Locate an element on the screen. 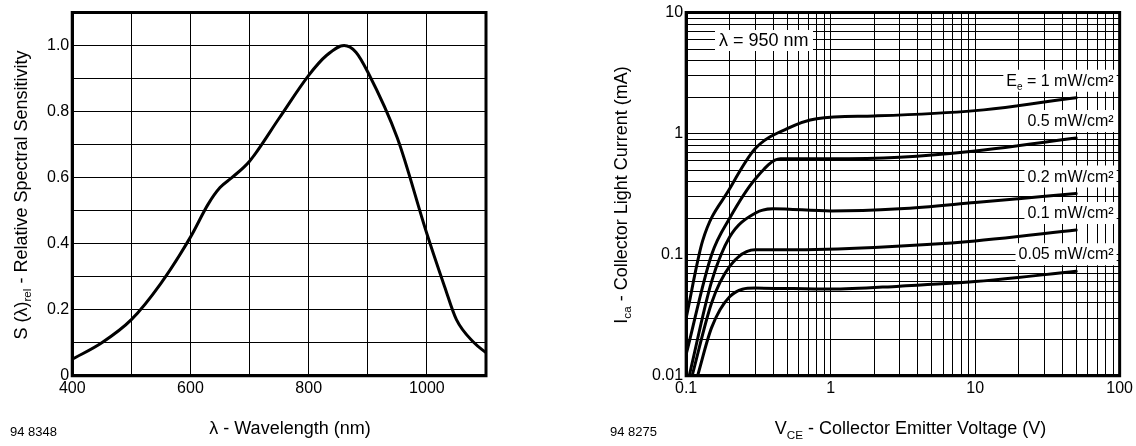  x-axis-title: λ - Wavelength (nm) is located at coordinates (290, 428).